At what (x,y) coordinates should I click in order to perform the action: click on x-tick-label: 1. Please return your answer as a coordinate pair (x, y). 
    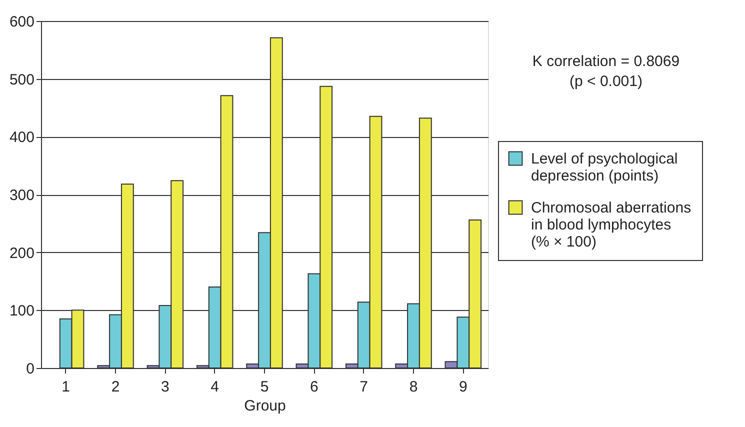
    Looking at the image, I should click on (66, 387).